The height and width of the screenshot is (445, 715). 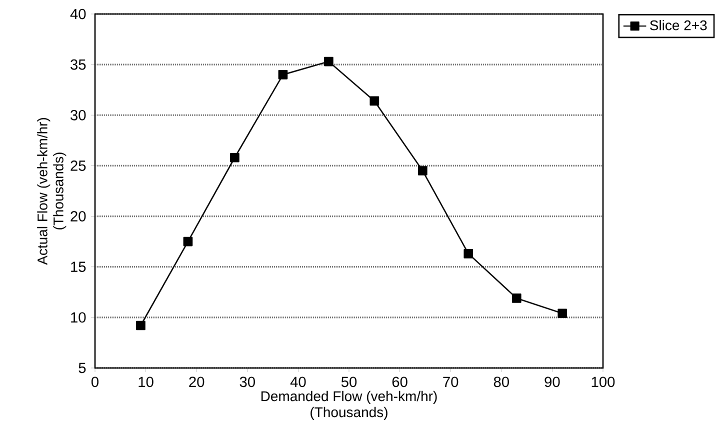 What do you see at coordinates (603, 382) in the screenshot?
I see `x-tick-label: 100` at bounding box center [603, 382].